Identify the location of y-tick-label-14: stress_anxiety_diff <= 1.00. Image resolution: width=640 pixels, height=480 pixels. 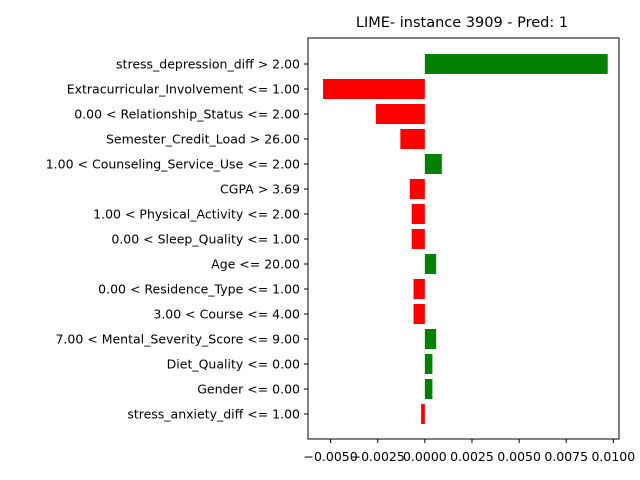
(213, 414).